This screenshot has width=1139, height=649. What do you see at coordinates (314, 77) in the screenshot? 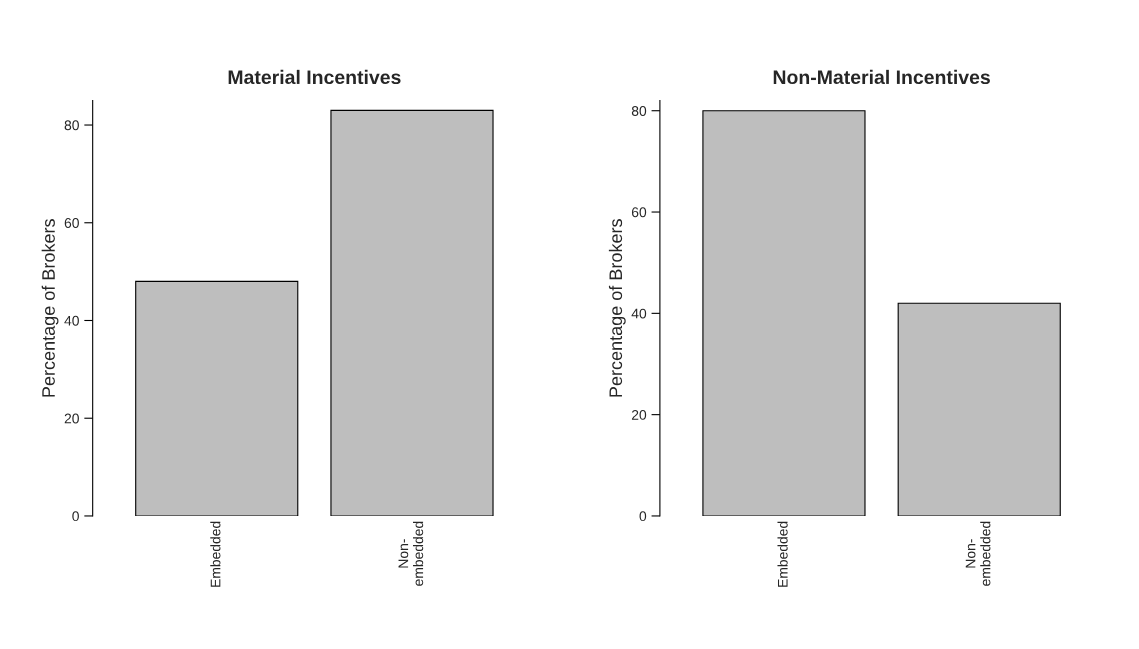
I see `chart-title: Material Incentives` at bounding box center [314, 77].